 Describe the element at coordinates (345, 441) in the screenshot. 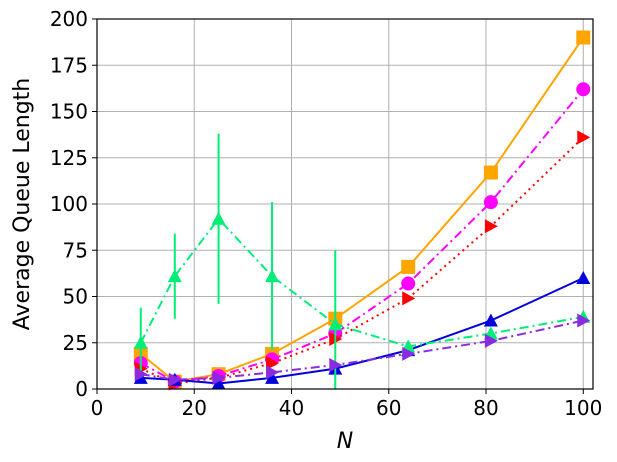

I see `x-axis-label: N` at that location.